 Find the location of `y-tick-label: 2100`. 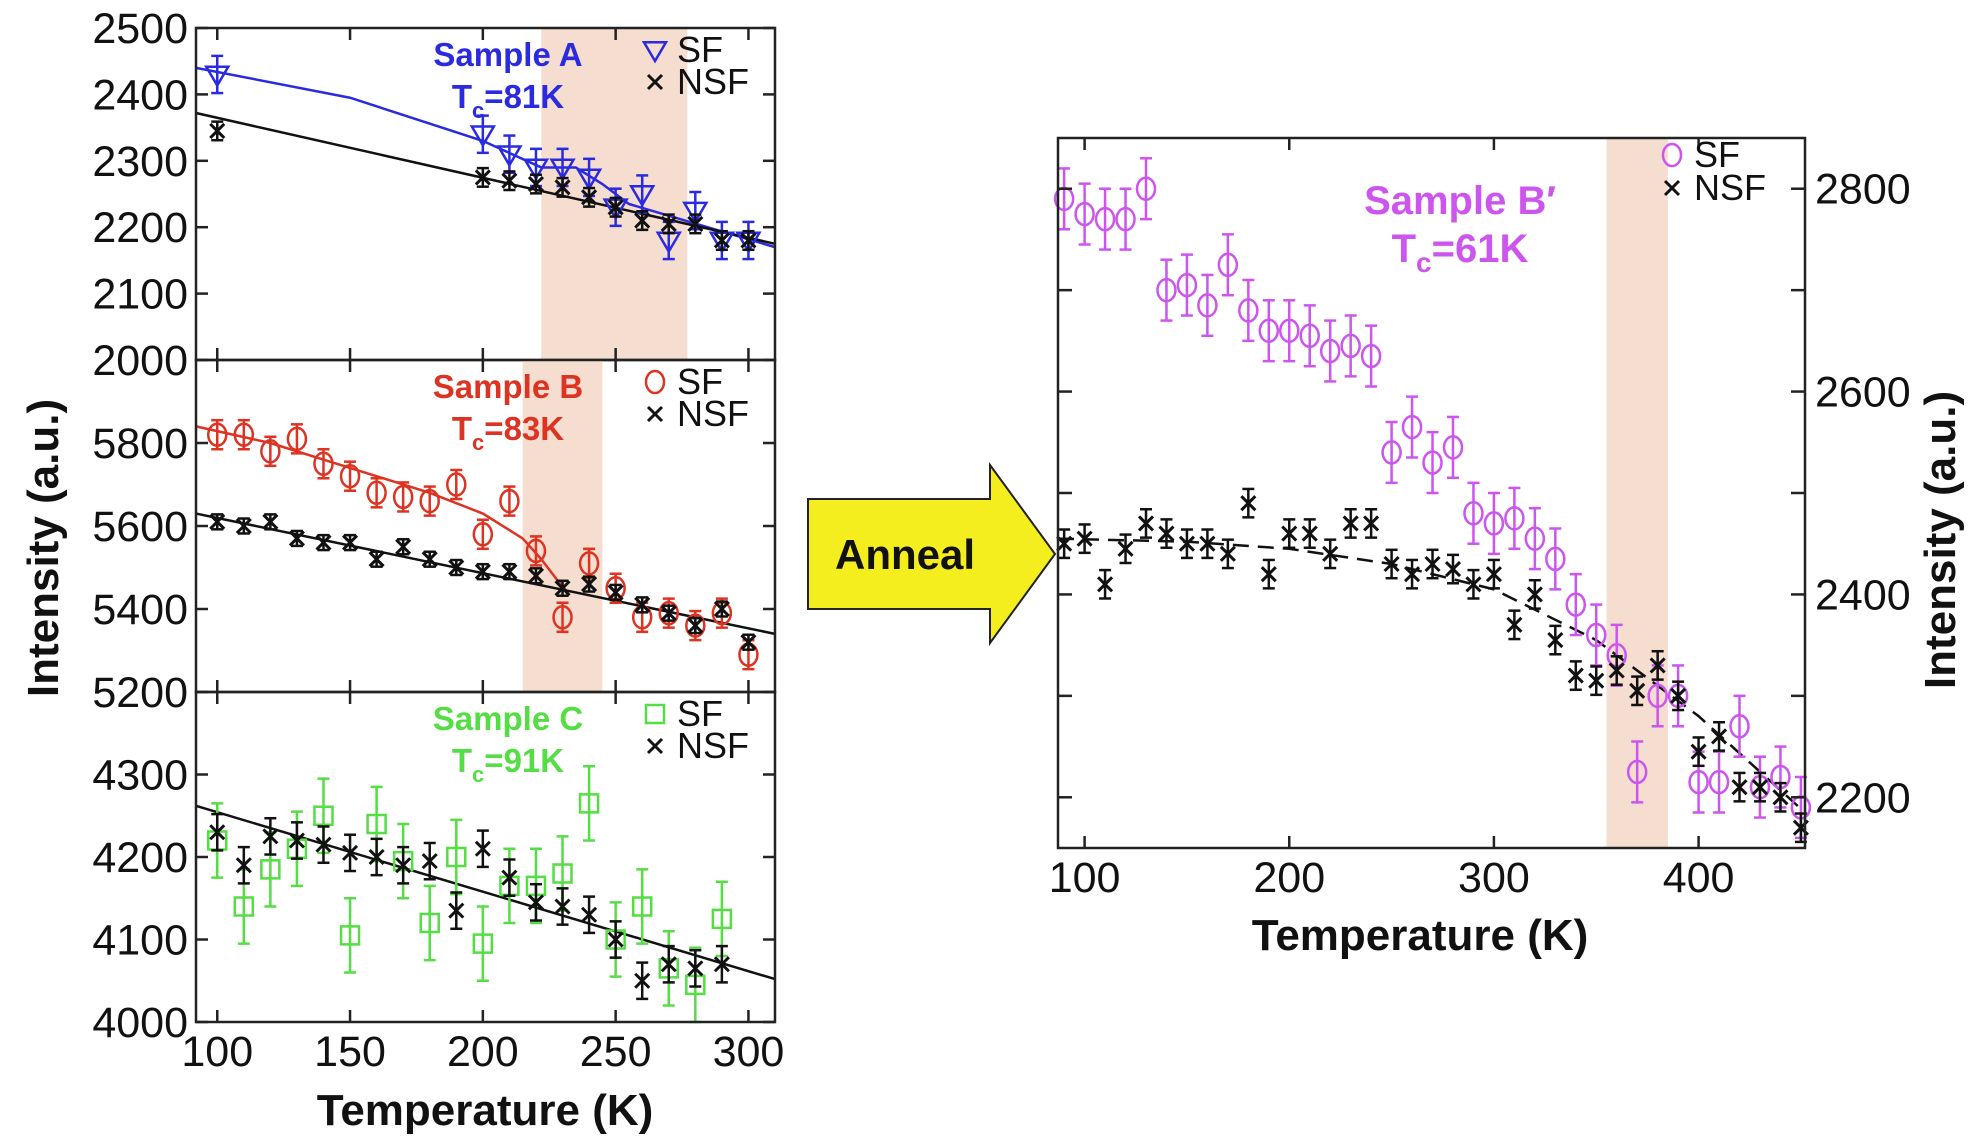

y-tick-label: 2100 is located at coordinates (140, 295).